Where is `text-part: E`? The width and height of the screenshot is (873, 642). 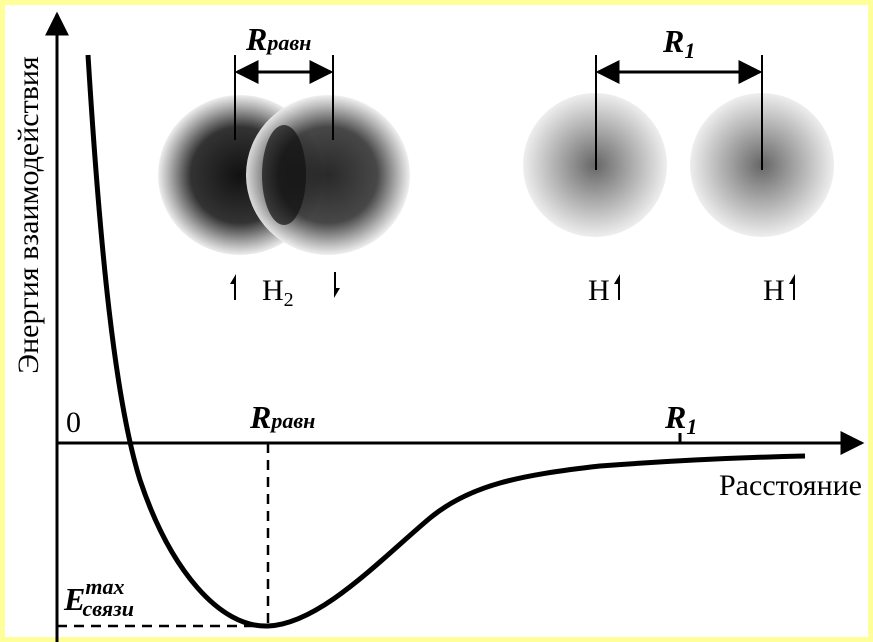 text-part: E is located at coordinates (74, 599).